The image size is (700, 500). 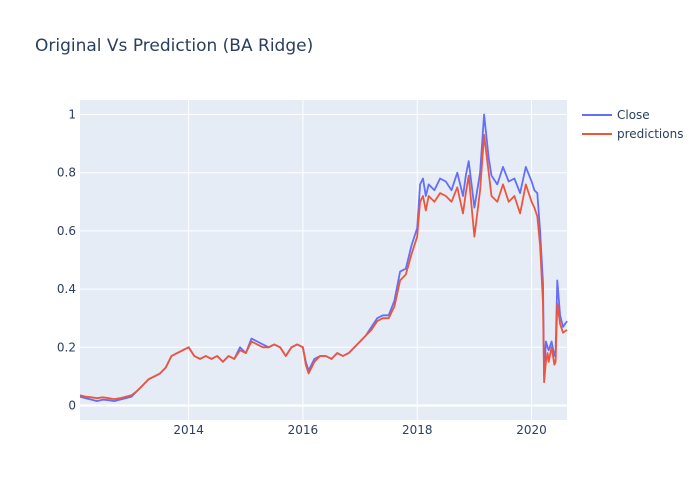 I want to click on y-tick-label: 0.6, so click(x=66, y=231).